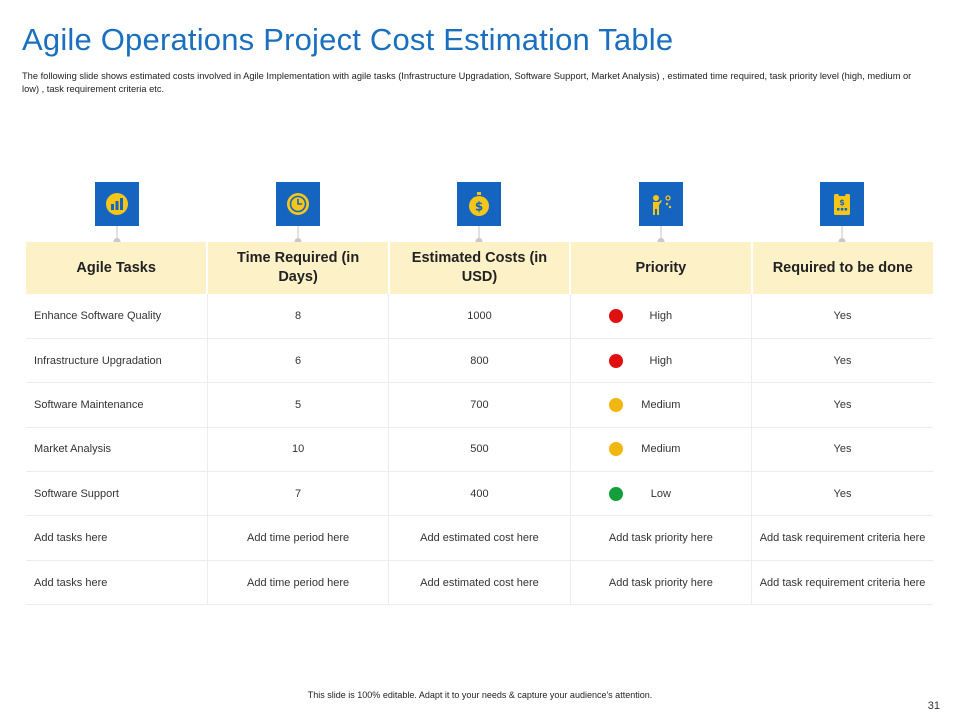 The image size is (960, 720). I want to click on cell-cost: 500, so click(479, 450).